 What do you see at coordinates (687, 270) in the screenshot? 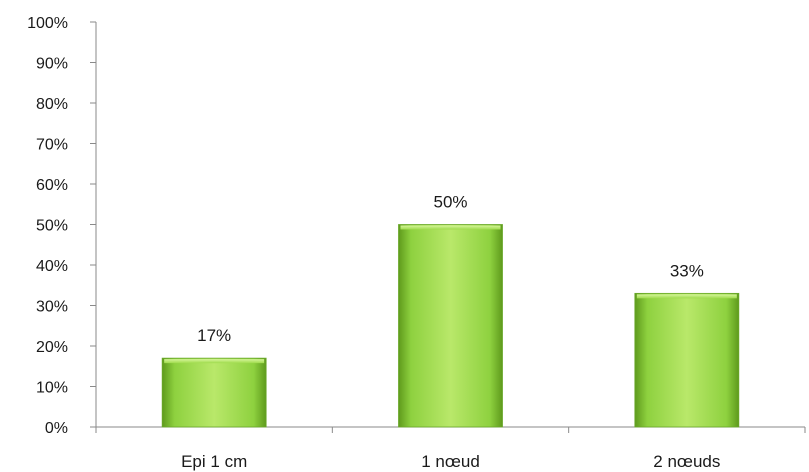
I see `bar-value-label: 33%` at bounding box center [687, 270].